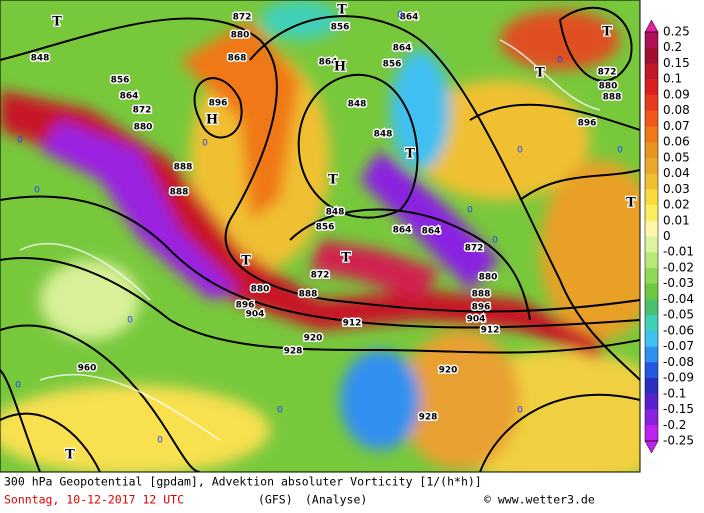  I want to click on colorbar-label: -0.2, so click(674, 425).